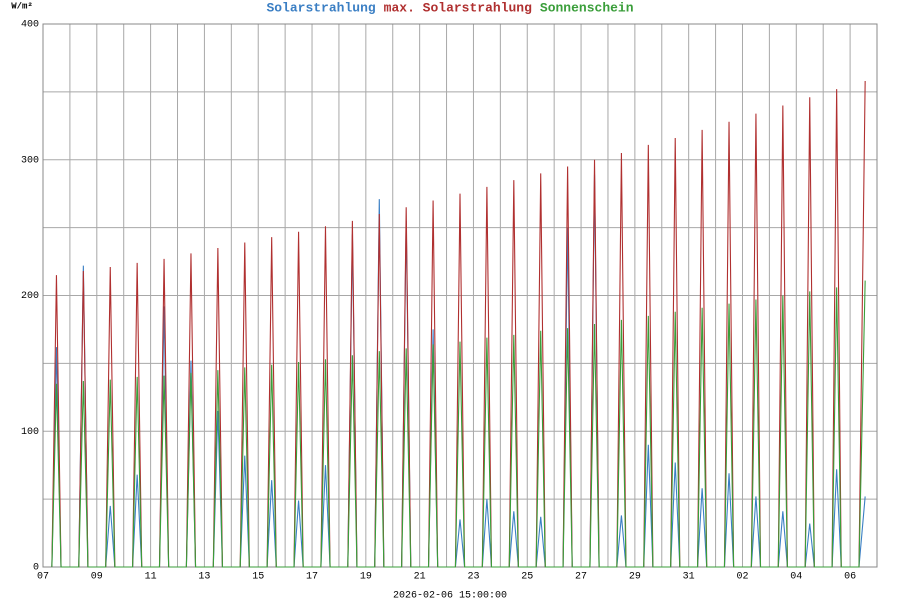  What do you see at coordinates (204, 577) in the screenshot?
I see `x-tick-label: 13` at bounding box center [204, 577].